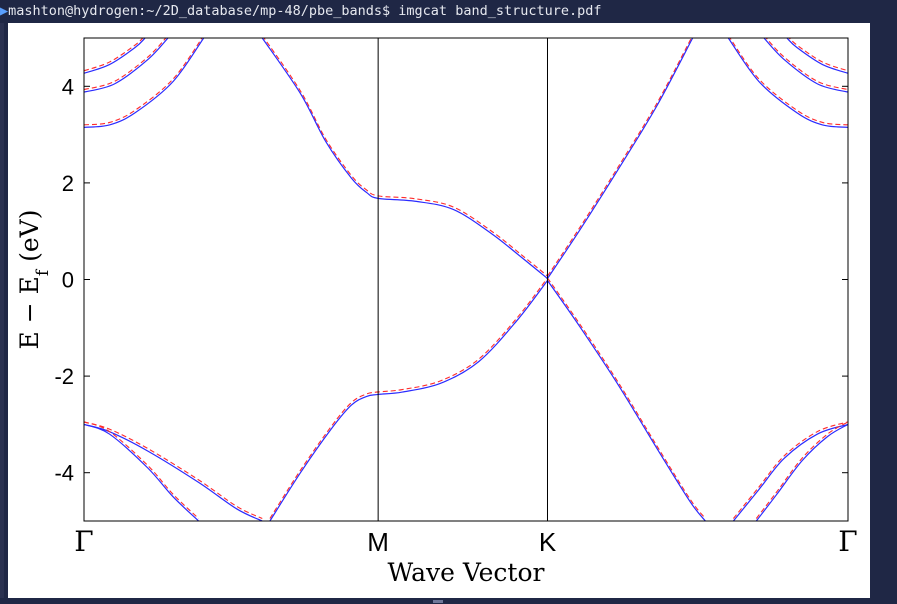 The height and width of the screenshot is (604, 897). I want to click on y-tick-label: 0, so click(68, 280).